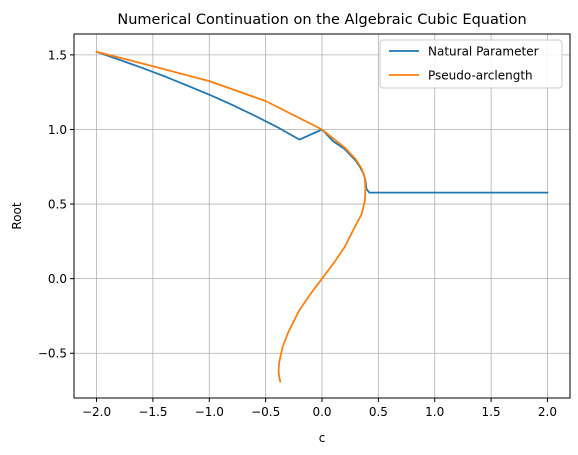  I want to click on y-tick-label: 0.0, so click(57, 279).